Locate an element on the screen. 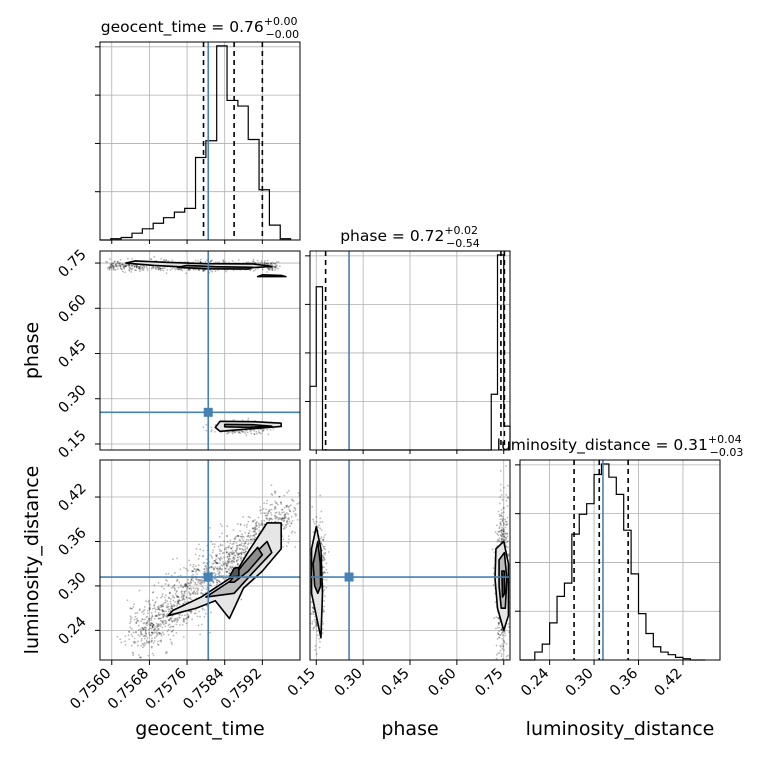 This screenshot has width=760, height=760. contour-level is located at coordinates (503, 584).